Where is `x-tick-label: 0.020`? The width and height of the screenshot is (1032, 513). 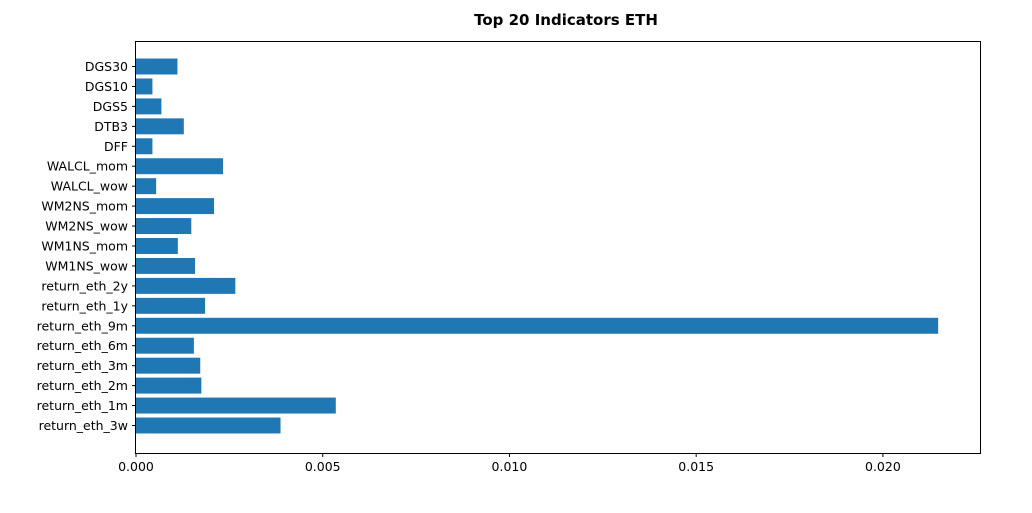
x-tick-label: 0.020 is located at coordinates (883, 466).